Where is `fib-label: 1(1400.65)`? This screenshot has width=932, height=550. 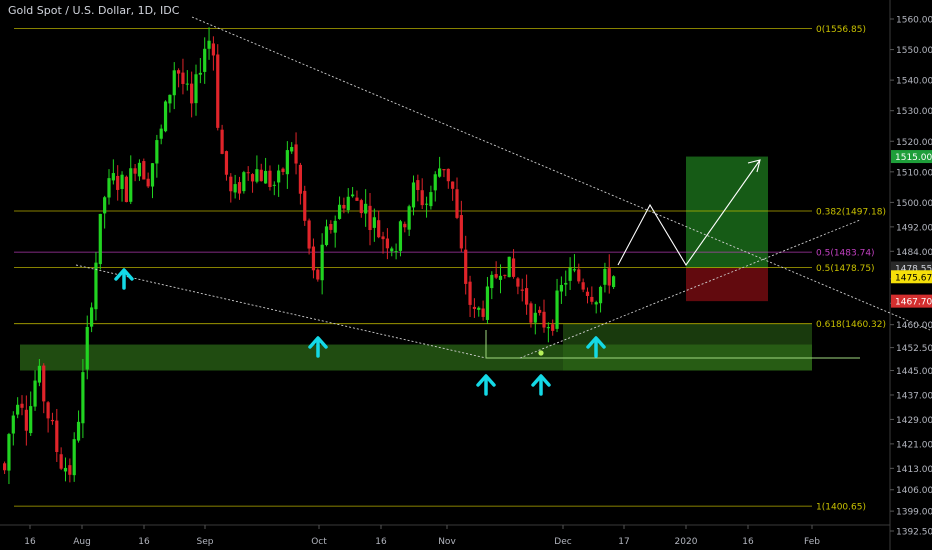
fib-label: 1(1400.65) is located at coordinates (841, 508).